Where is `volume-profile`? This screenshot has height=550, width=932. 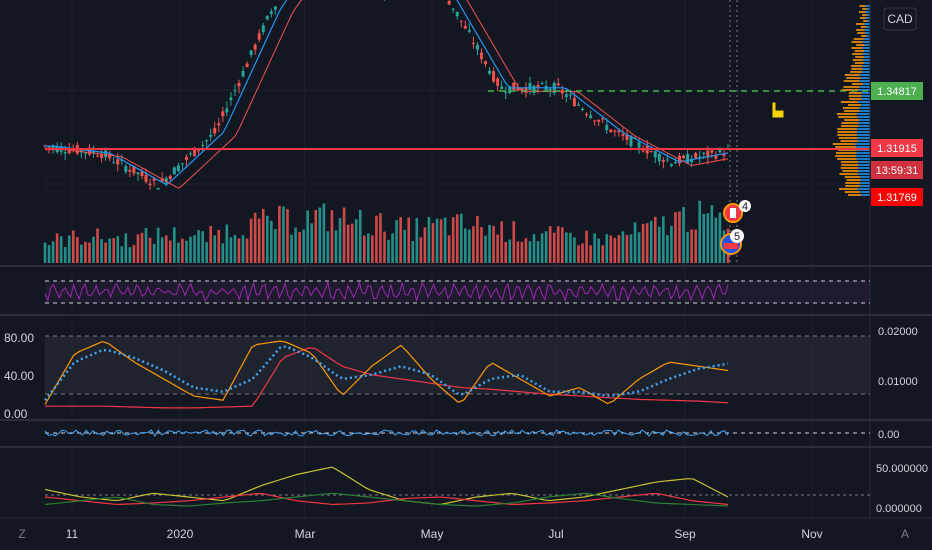 volume-profile is located at coordinates (851, 100).